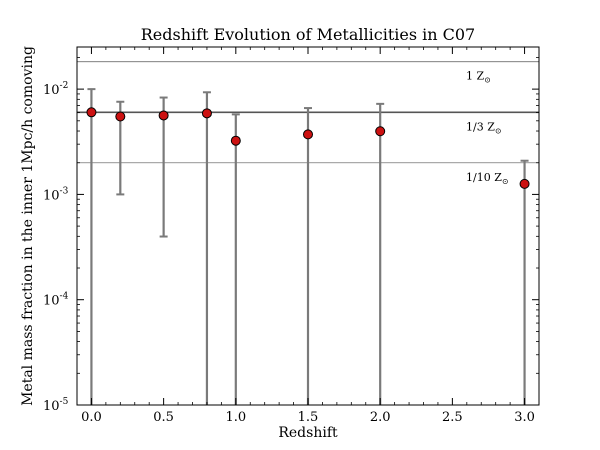 This screenshot has width=600, height=450. Describe the element at coordinates (478, 77) in the screenshot. I see `reference-line-label-0: 1 Z⊙` at that location.